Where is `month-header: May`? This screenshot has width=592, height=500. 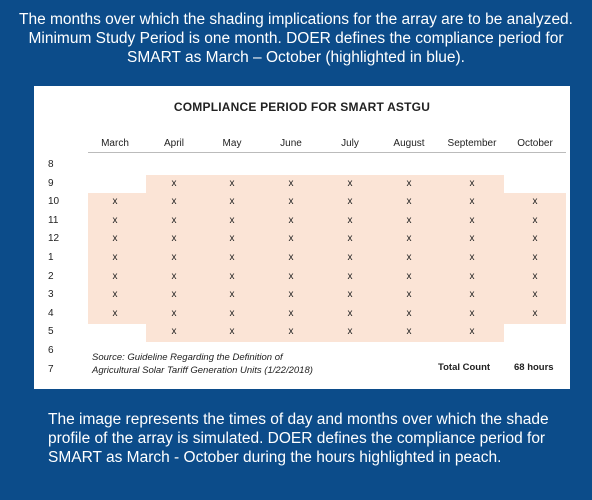
month-header: May is located at coordinates (232, 143).